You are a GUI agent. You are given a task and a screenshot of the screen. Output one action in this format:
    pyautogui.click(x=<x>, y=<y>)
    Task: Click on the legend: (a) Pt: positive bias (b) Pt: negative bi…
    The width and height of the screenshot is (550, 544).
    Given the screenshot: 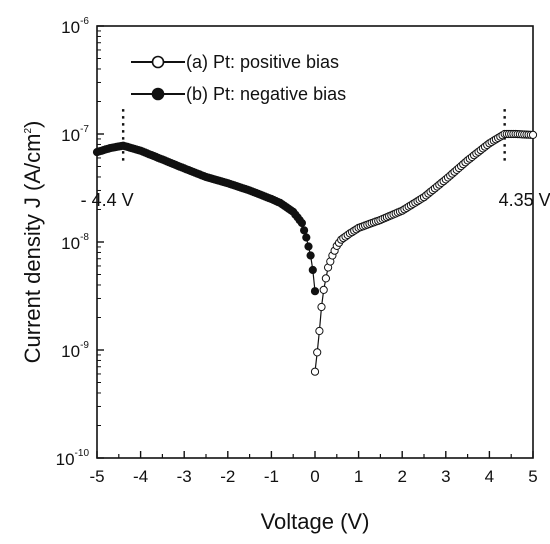 What is the action you would take?
    pyautogui.click(x=238, y=78)
    